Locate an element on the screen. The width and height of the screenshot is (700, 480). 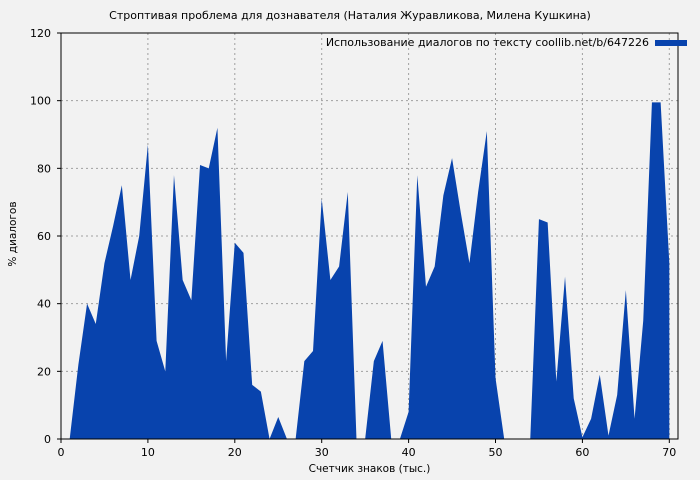
x-tick-label: 10 is located at coordinates (148, 452).